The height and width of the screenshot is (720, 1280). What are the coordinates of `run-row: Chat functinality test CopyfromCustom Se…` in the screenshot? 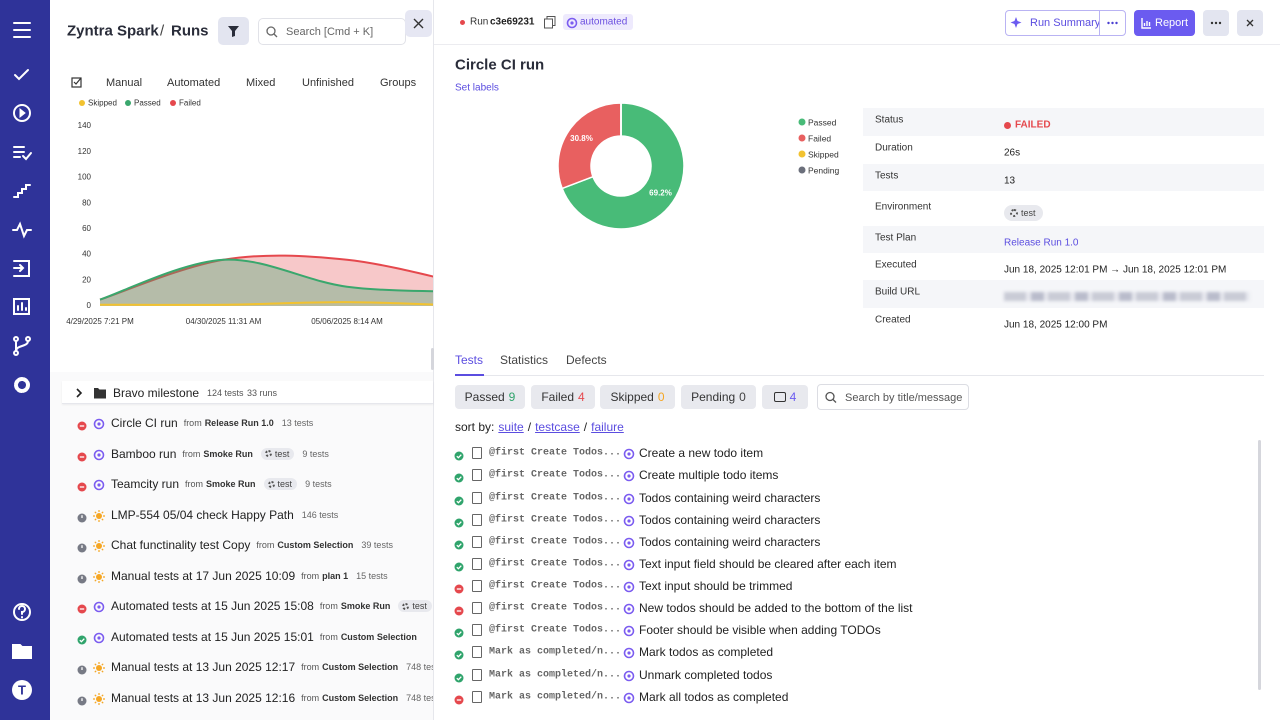 It's located at (247, 545).